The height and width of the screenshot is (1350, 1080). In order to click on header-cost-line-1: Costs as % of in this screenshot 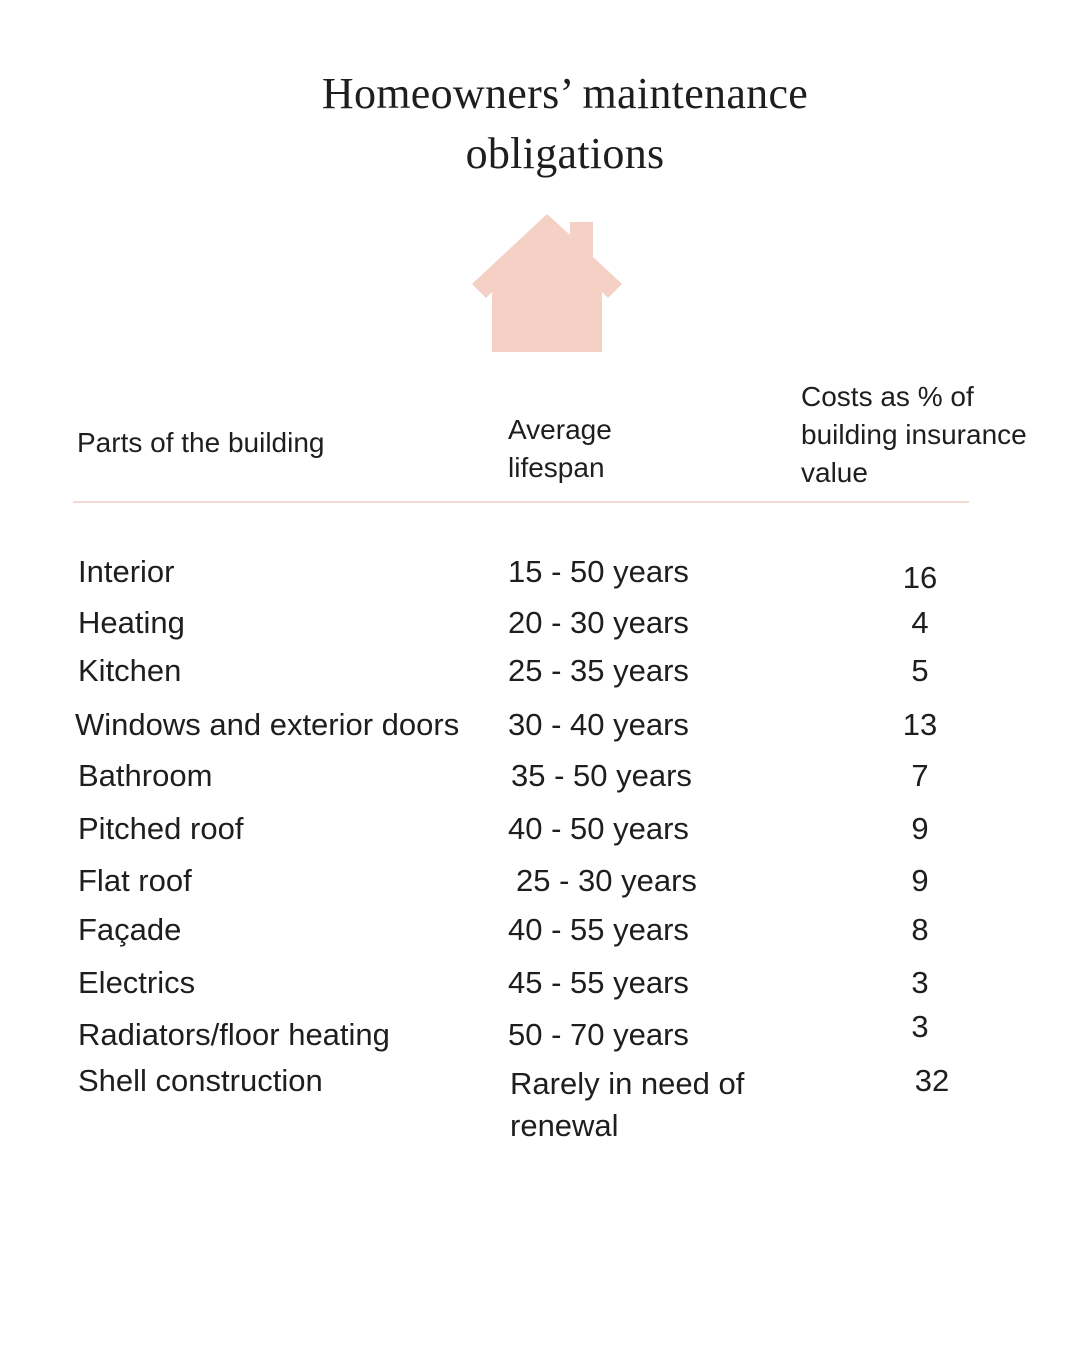, I will do `click(887, 396)`.